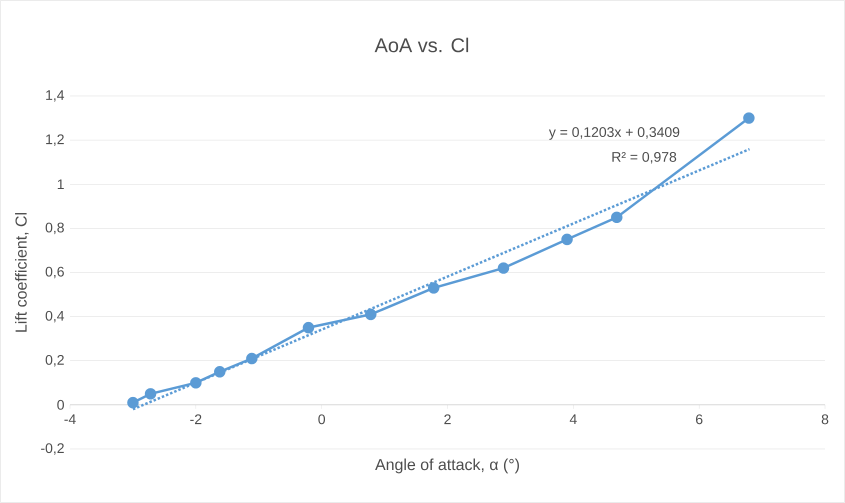  What do you see at coordinates (55, 360) in the screenshot?
I see `y-tick-label: 0,2` at bounding box center [55, 360].